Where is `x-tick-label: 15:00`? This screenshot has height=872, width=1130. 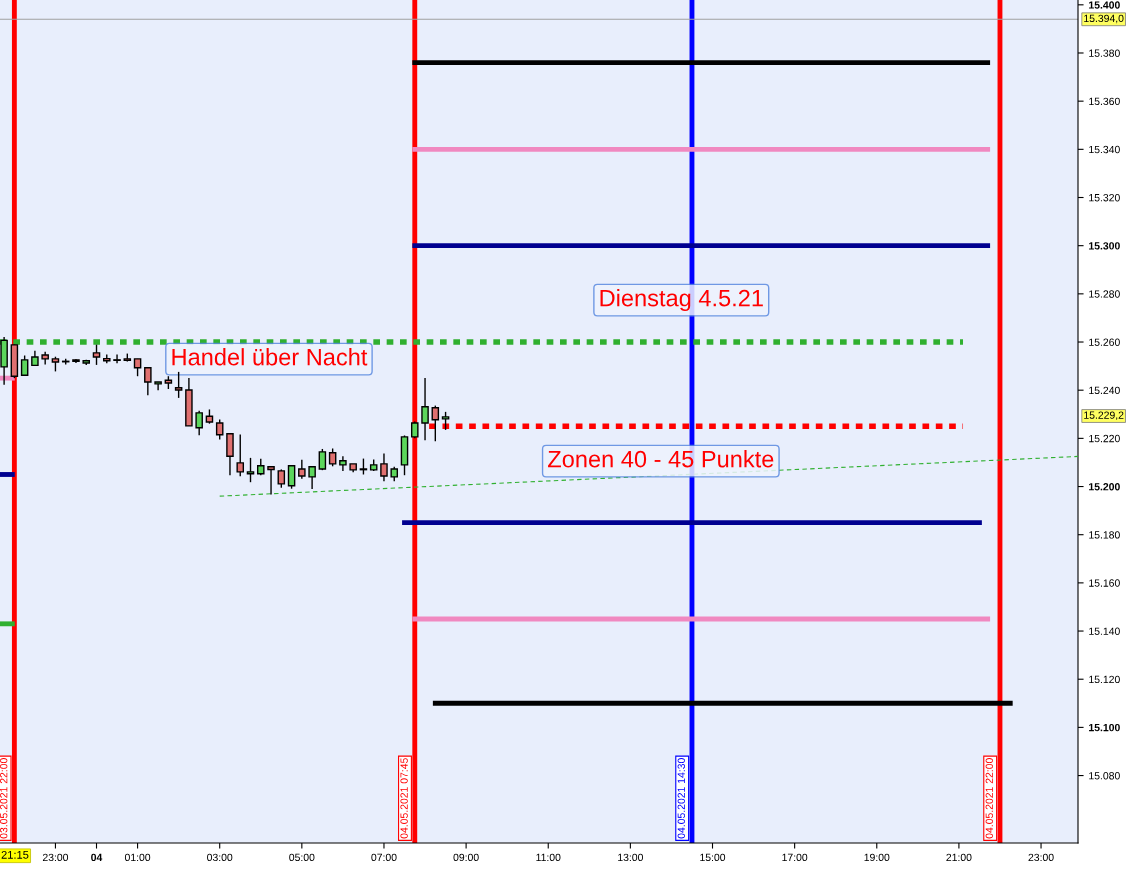 x-tick-label: 15:00 is located at coordinates (713, 857).